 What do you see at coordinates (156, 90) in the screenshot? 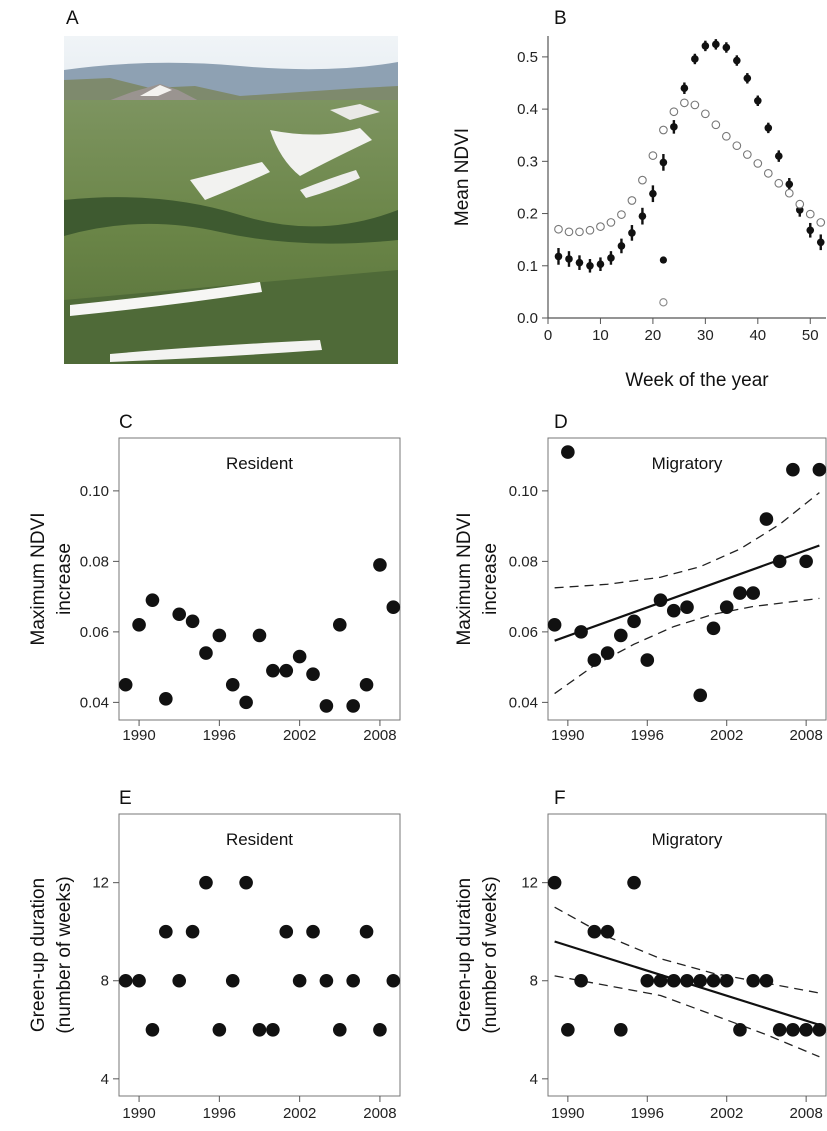
I see `photo-peak-snow` at bounding box center [156, 90].